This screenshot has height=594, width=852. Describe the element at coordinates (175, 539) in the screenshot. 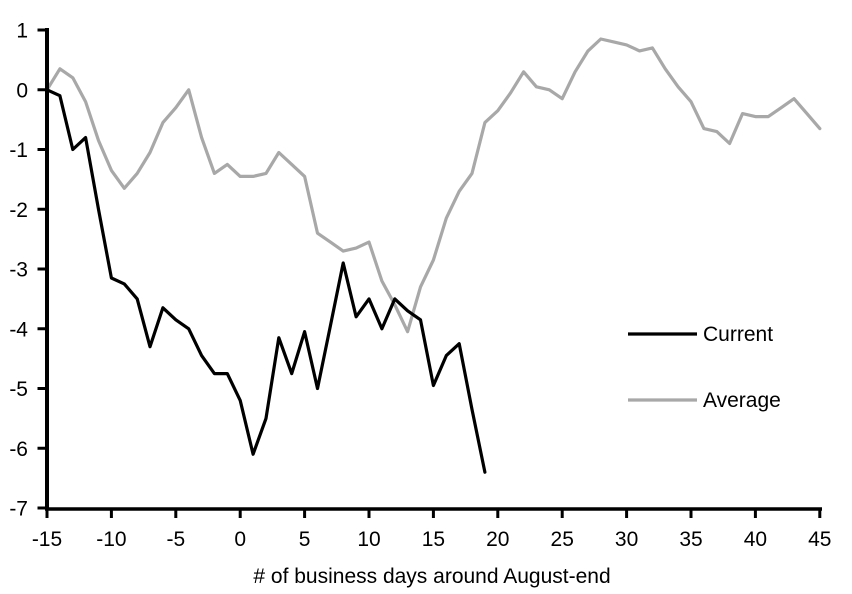

I see `x-tick-label: -5` at that location.